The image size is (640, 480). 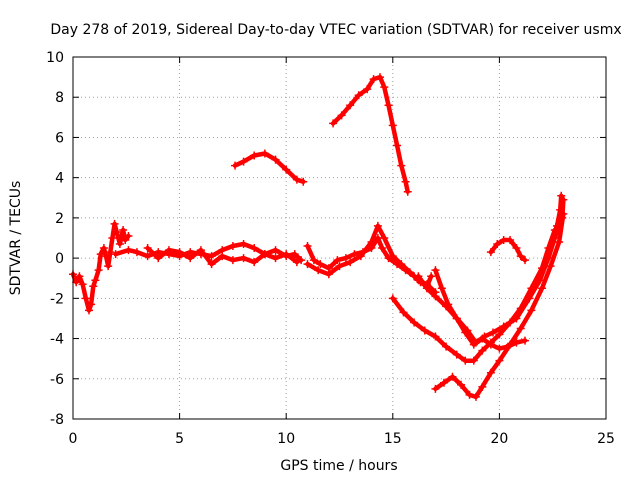 What do you see at coordinates (57, 299) in the screenshot?
I see `y-tick-label: -2` at bounding box center [57, 299].